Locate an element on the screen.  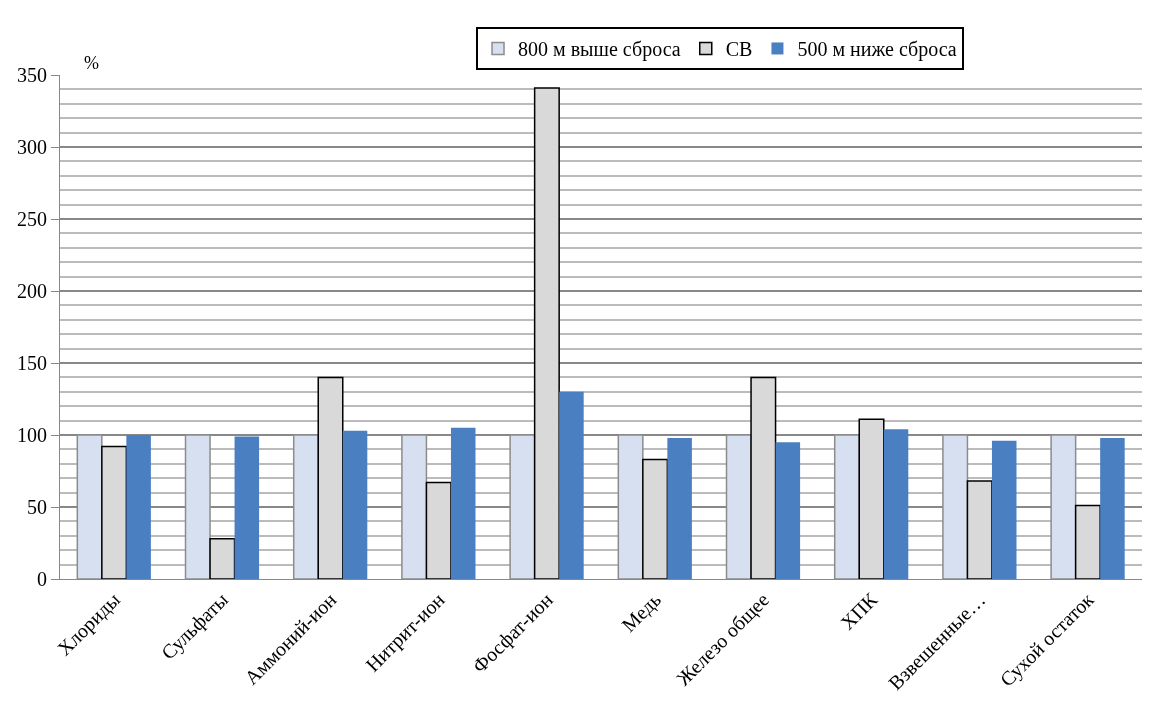
legend-label: 500 м ниже сброса is located at coordinates (877, 50).